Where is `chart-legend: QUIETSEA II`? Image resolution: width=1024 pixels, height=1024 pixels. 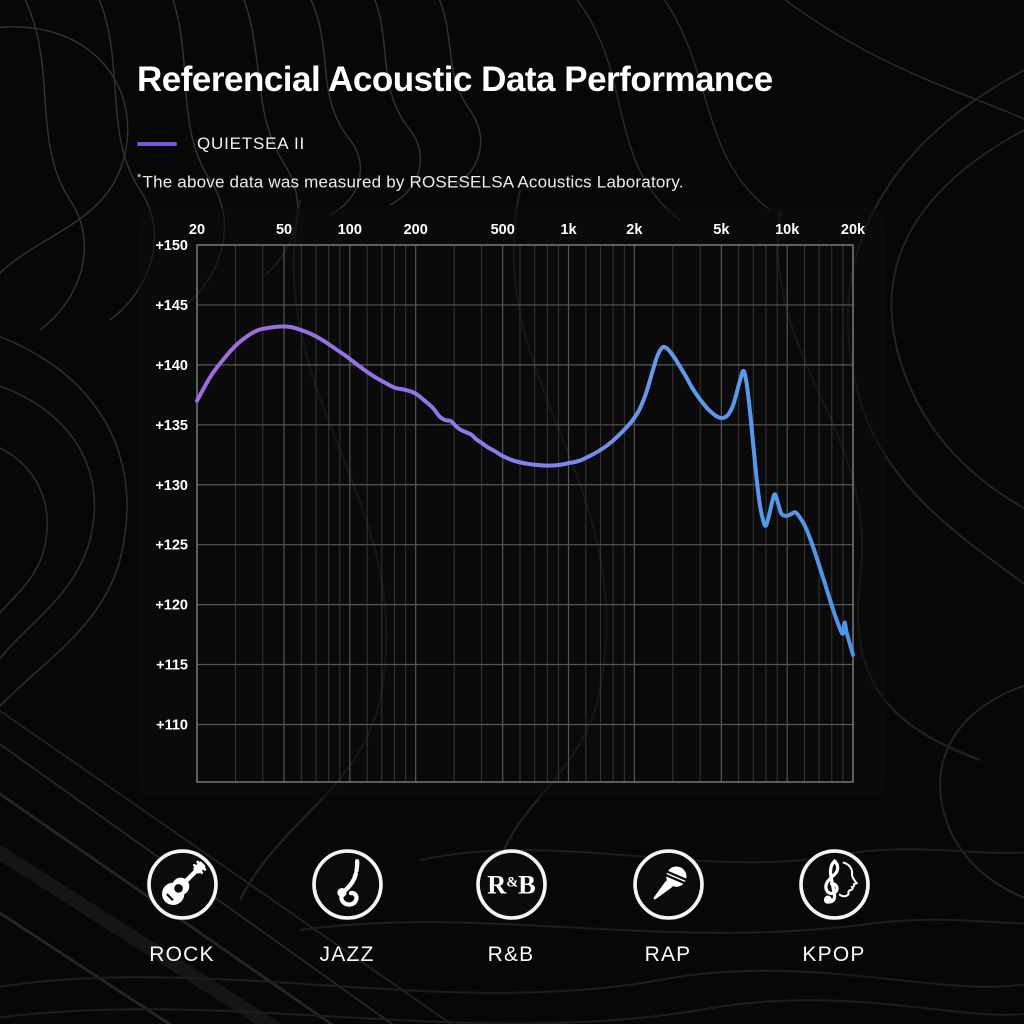
chart-legend: QUIETSEA II is located at coordinates (221, 144).